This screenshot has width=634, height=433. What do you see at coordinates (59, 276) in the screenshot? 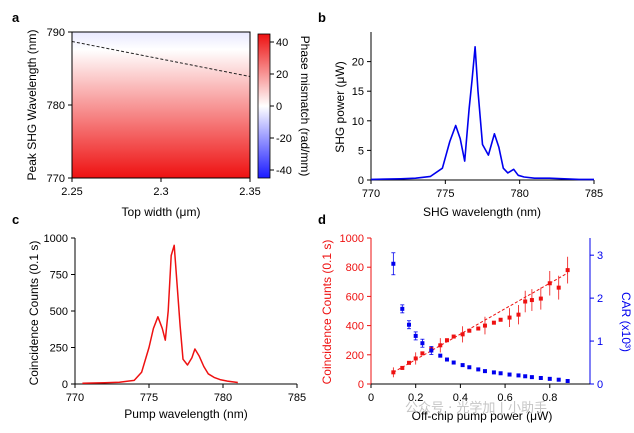
I see `y-tick-label: 750` at bounding box center [59, 276].